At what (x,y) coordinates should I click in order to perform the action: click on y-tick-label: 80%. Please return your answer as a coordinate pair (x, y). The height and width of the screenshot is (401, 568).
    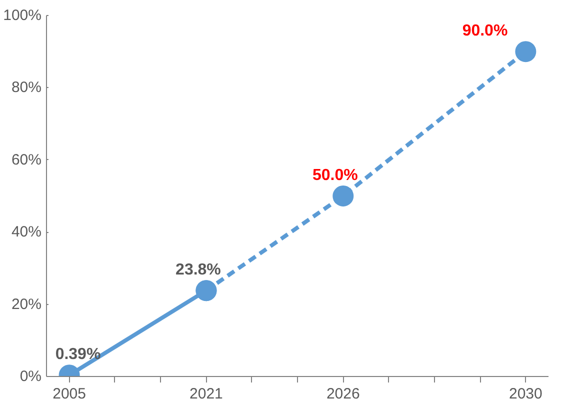
    Looking at the image, I should click on (26, 87).